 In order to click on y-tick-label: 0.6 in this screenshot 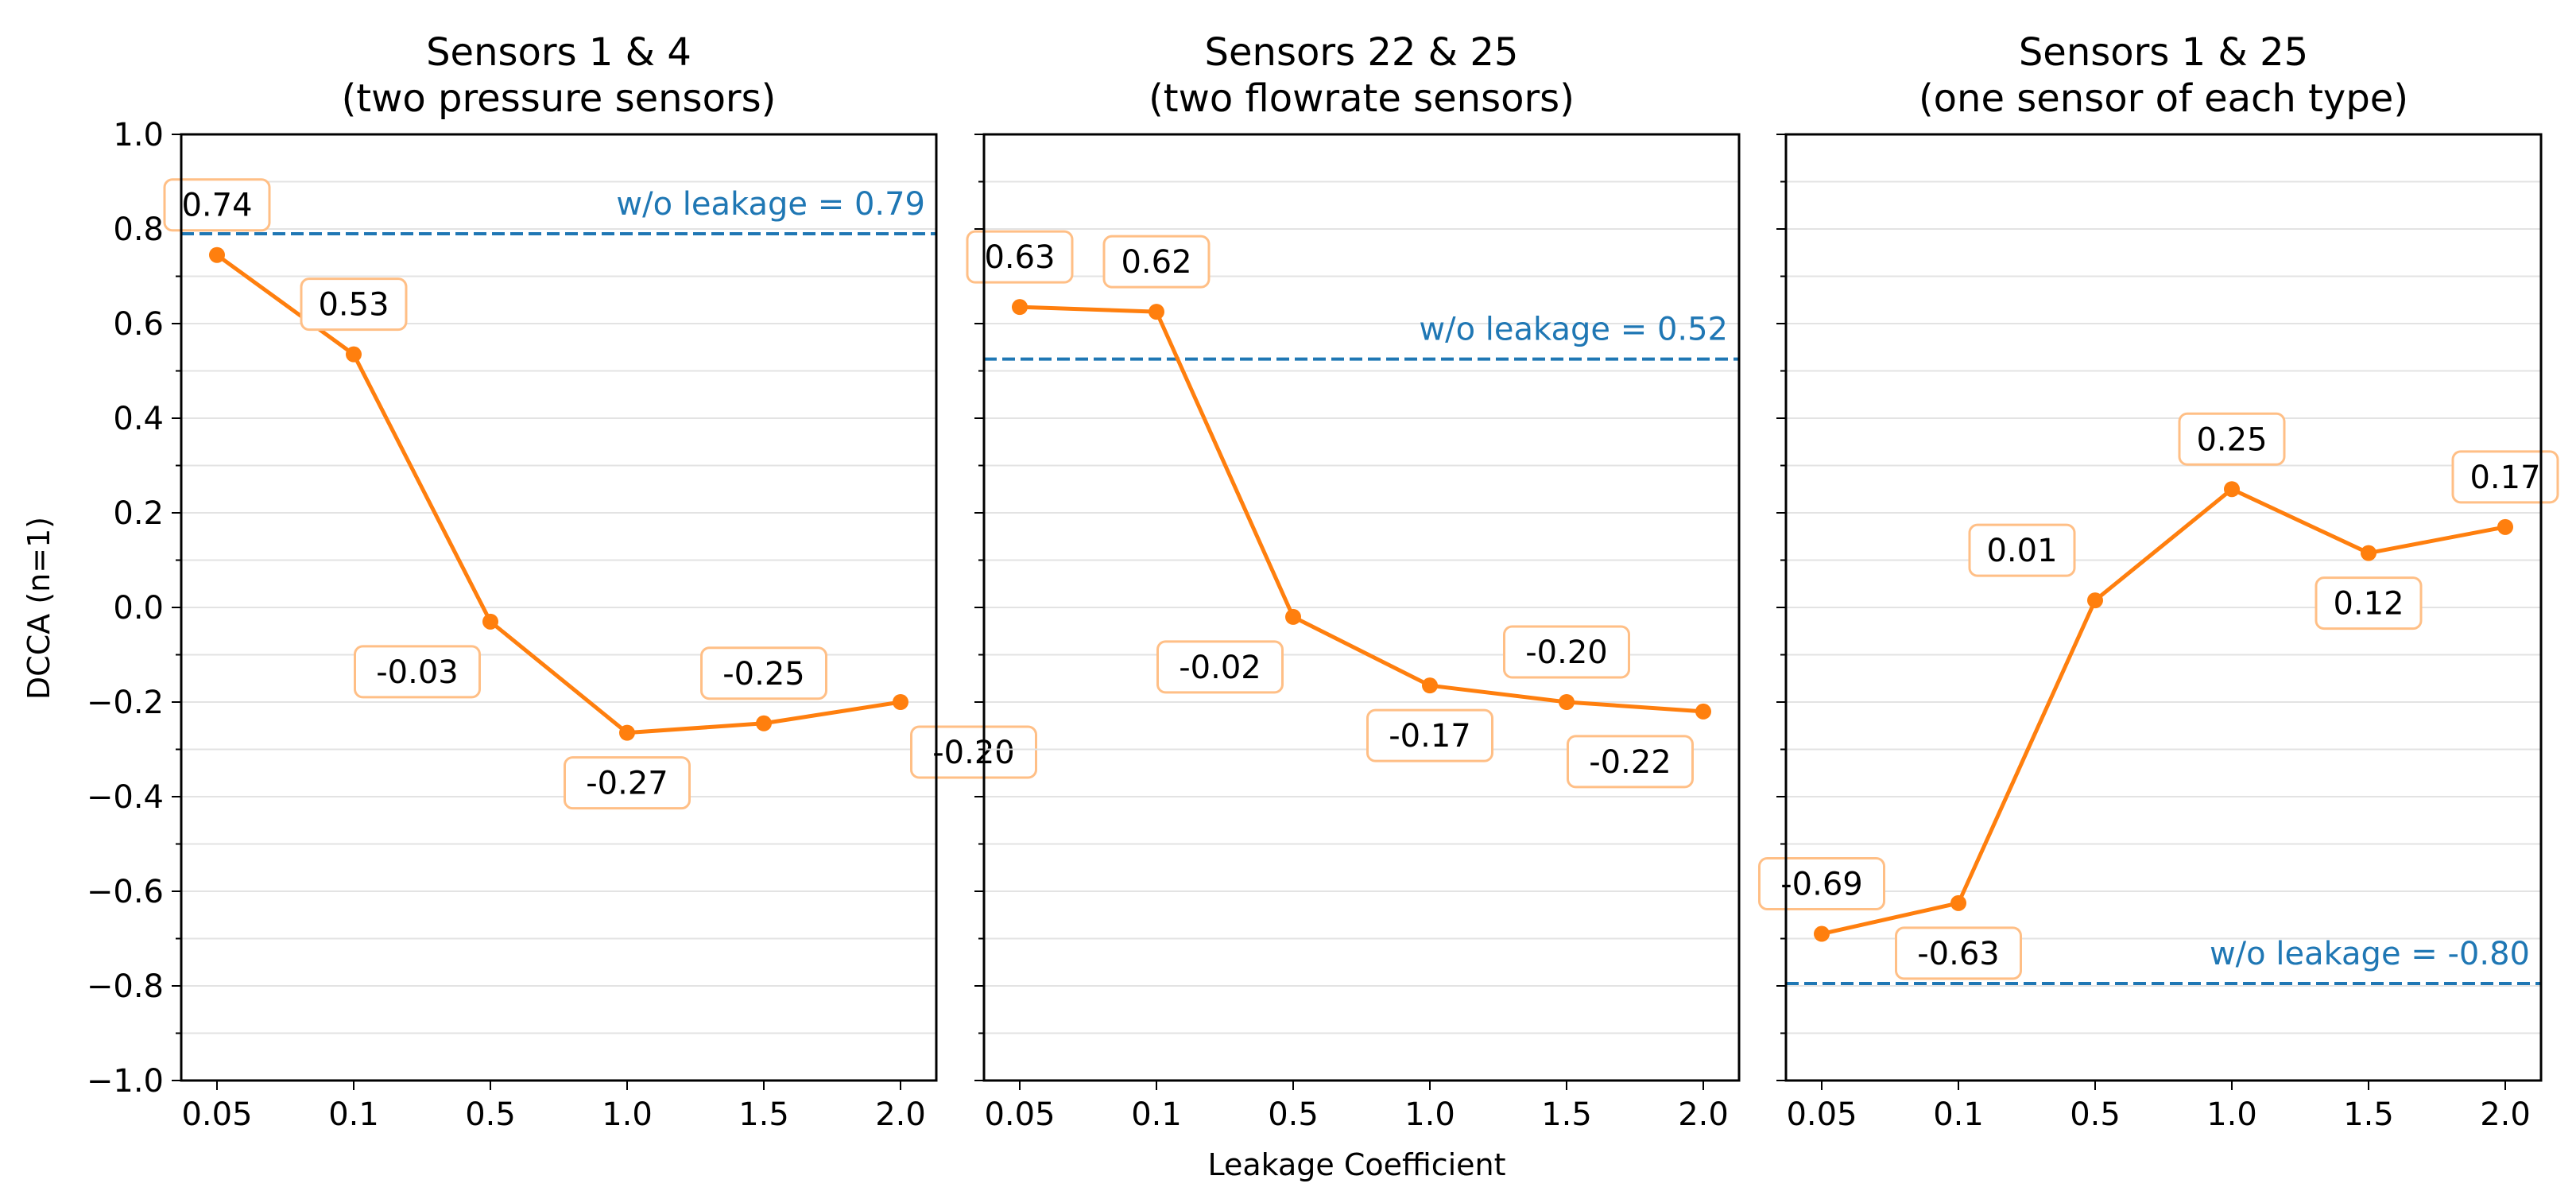, I will do `click(138, 325)`.